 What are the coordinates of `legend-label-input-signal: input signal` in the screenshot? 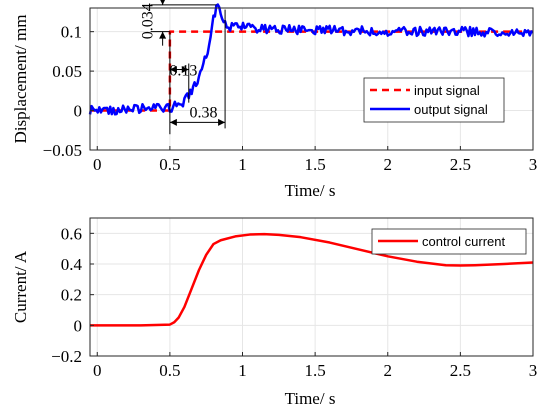 It's located at (447, 90).